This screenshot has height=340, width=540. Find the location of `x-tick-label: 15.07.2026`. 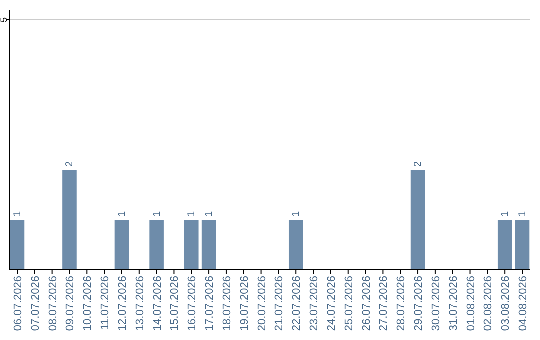

x-tick-label: 15.07.2026 is located at coordinates (175, 304).